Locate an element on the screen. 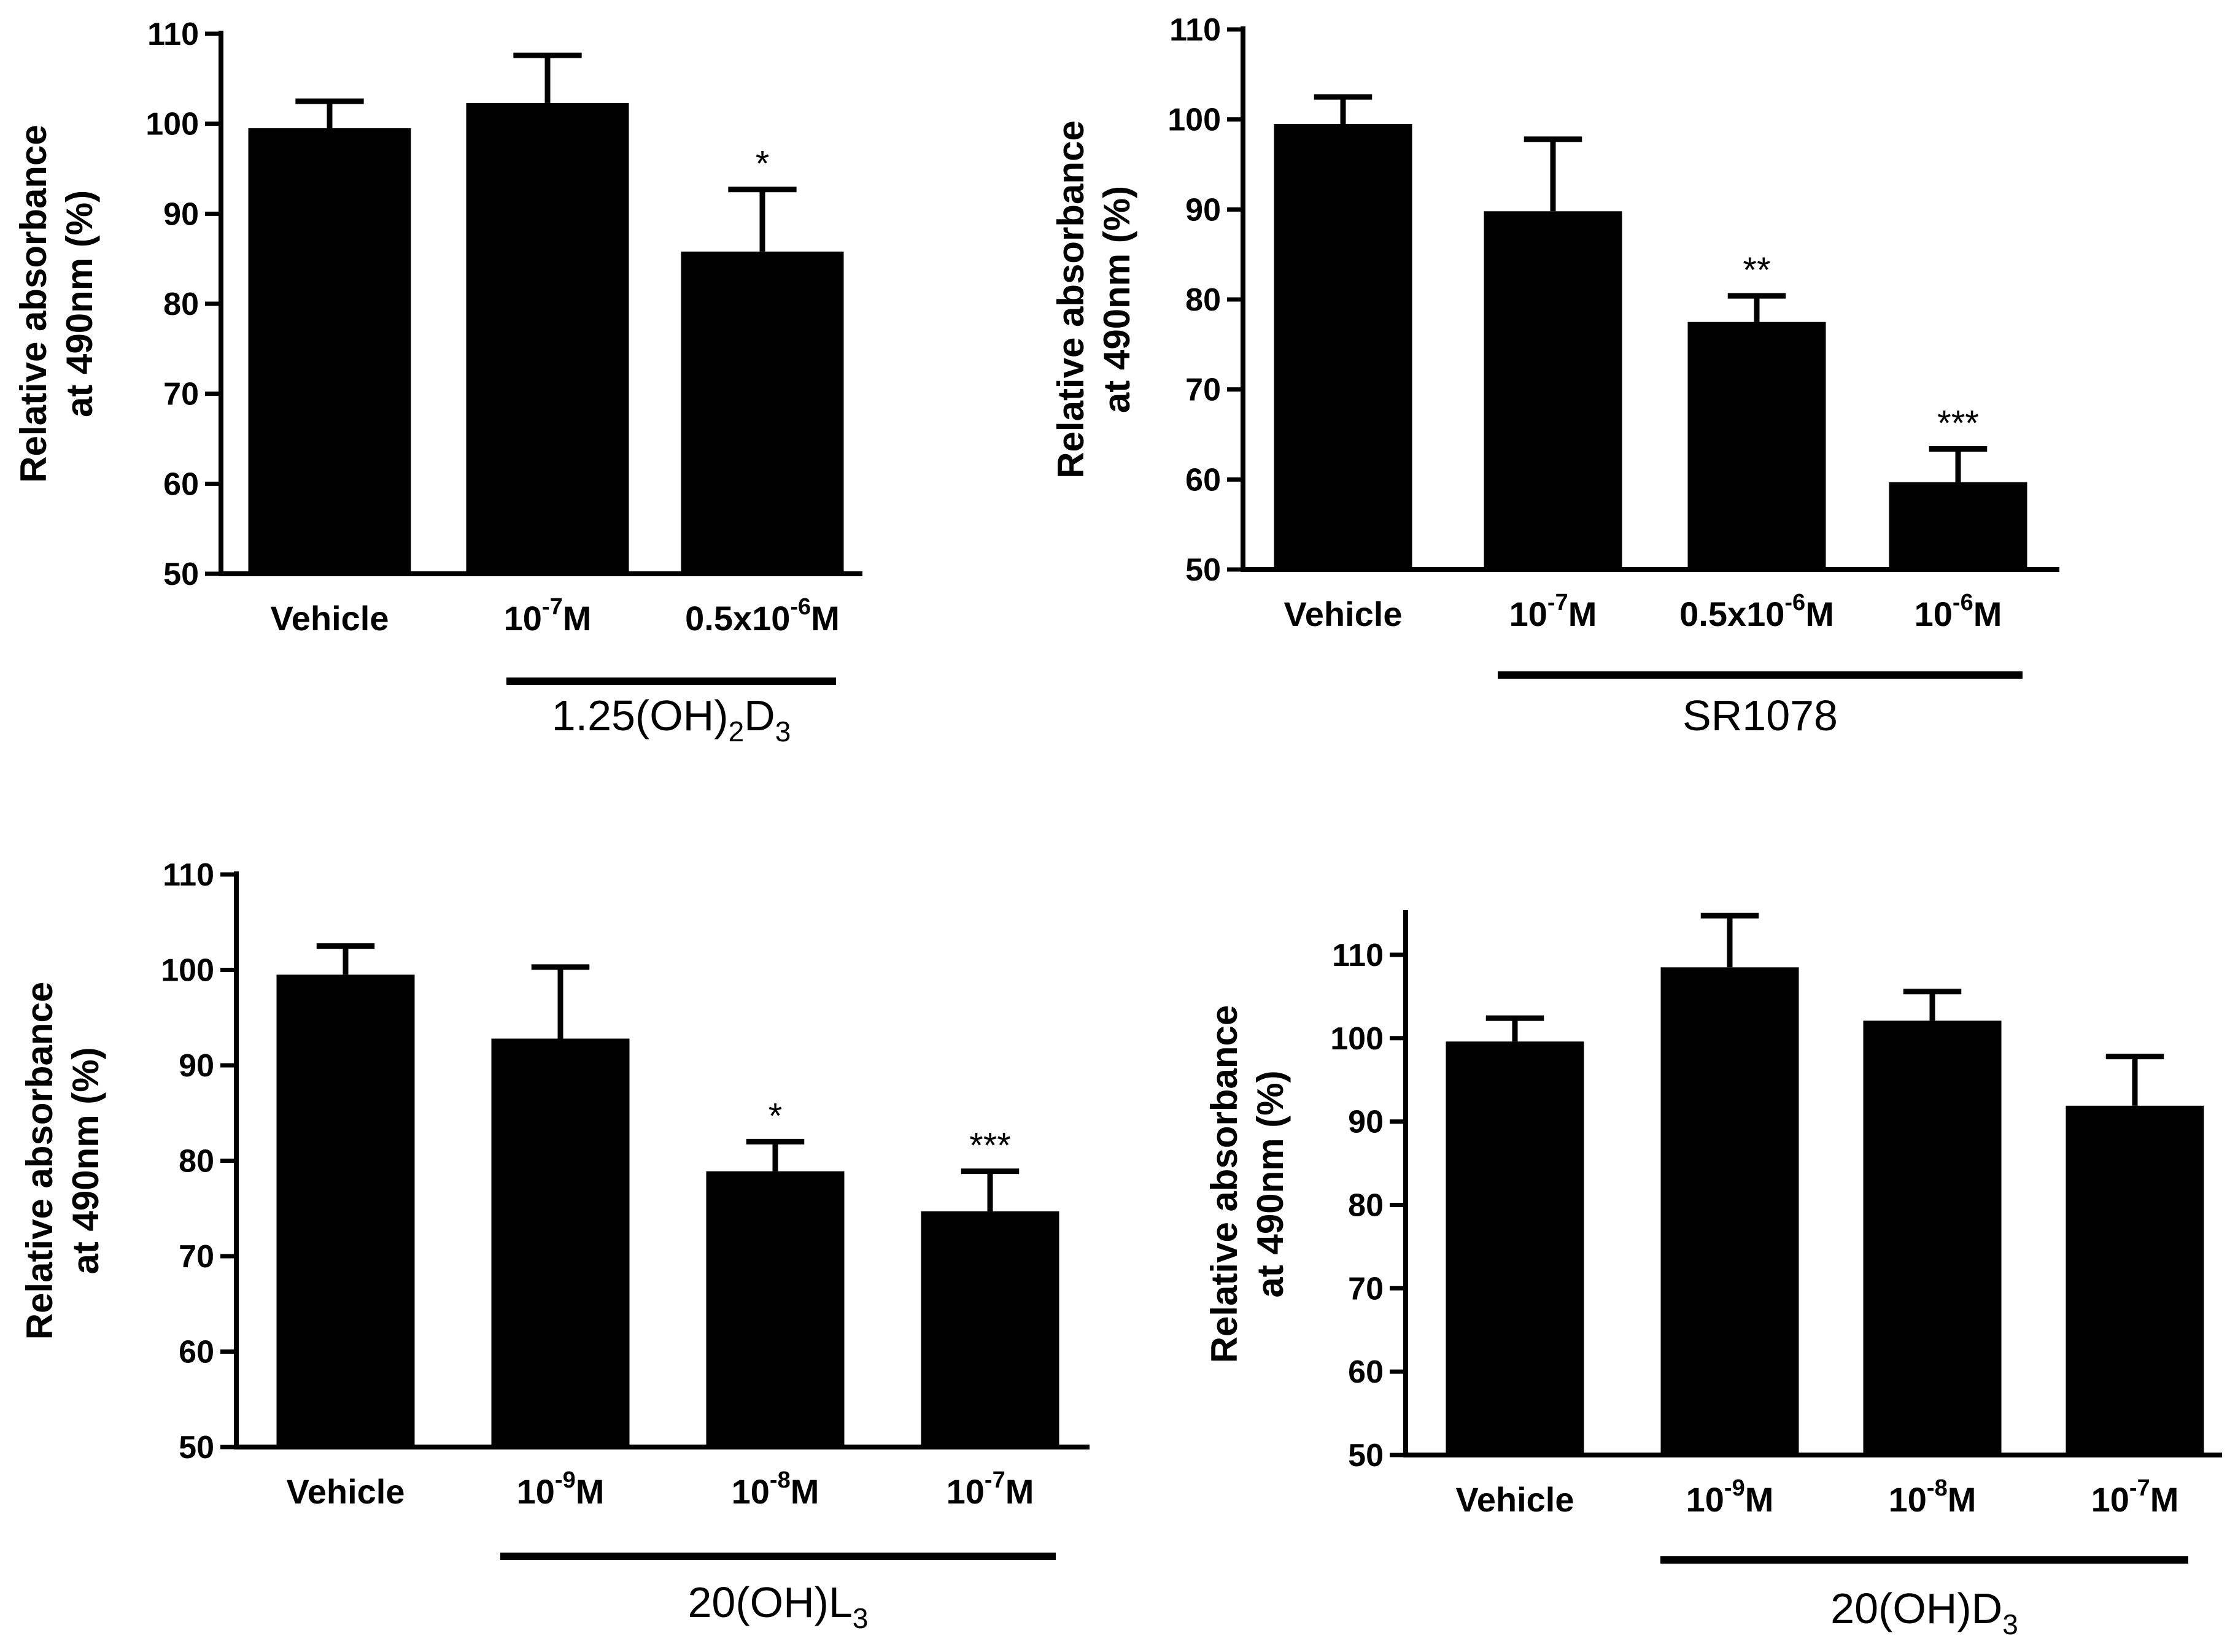  group-label: 20(OH)D3 is located at coordinates (1924, 1612).